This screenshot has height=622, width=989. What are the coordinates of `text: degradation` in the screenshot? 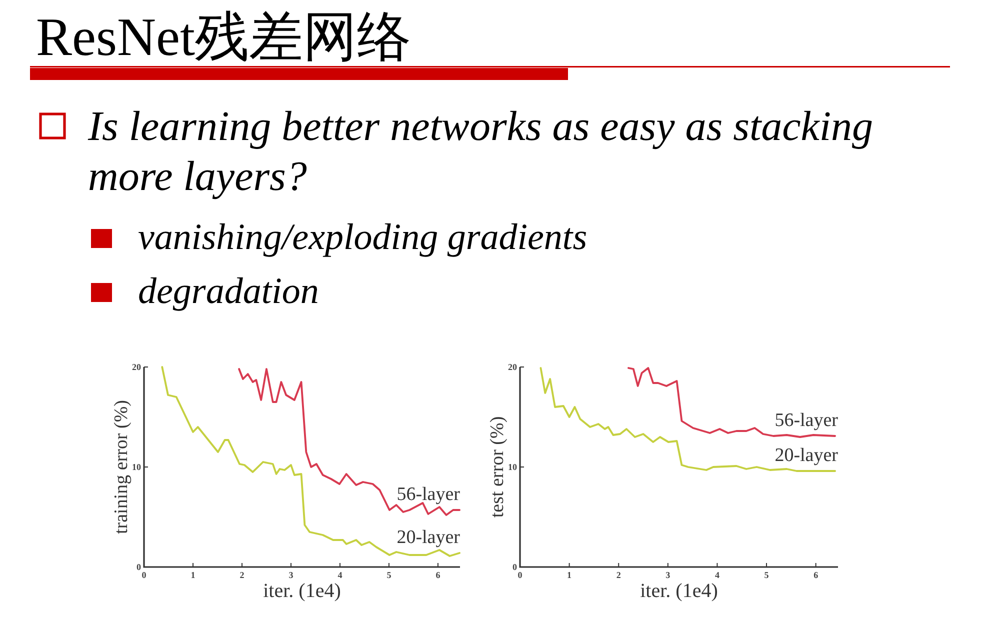 It's located at (228, 291).